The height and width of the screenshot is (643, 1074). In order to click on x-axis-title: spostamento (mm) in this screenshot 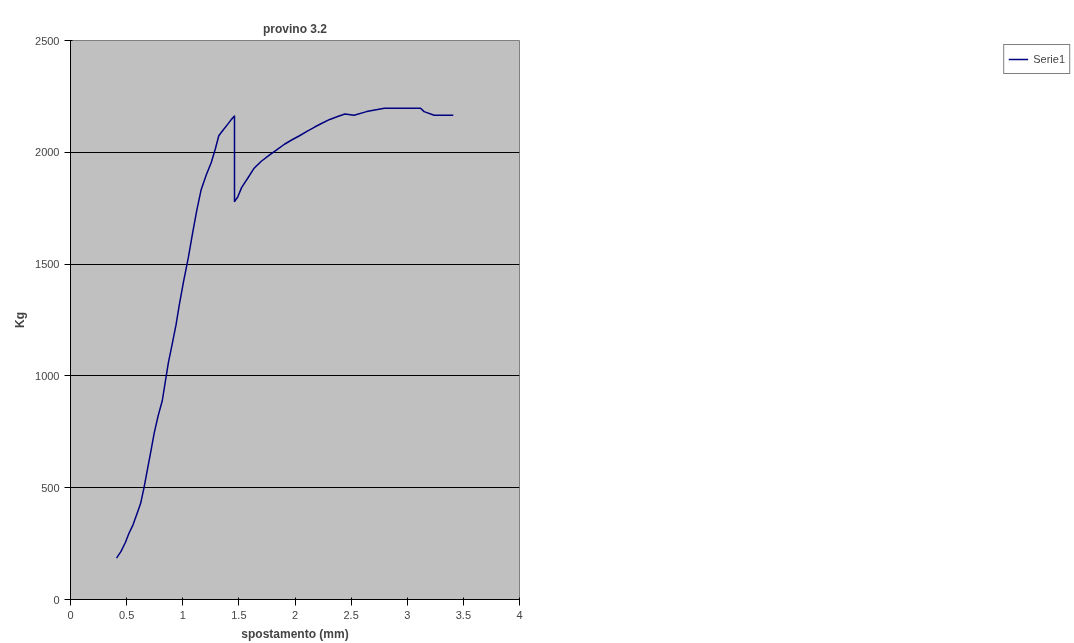, I will do `click(295, 633)`.